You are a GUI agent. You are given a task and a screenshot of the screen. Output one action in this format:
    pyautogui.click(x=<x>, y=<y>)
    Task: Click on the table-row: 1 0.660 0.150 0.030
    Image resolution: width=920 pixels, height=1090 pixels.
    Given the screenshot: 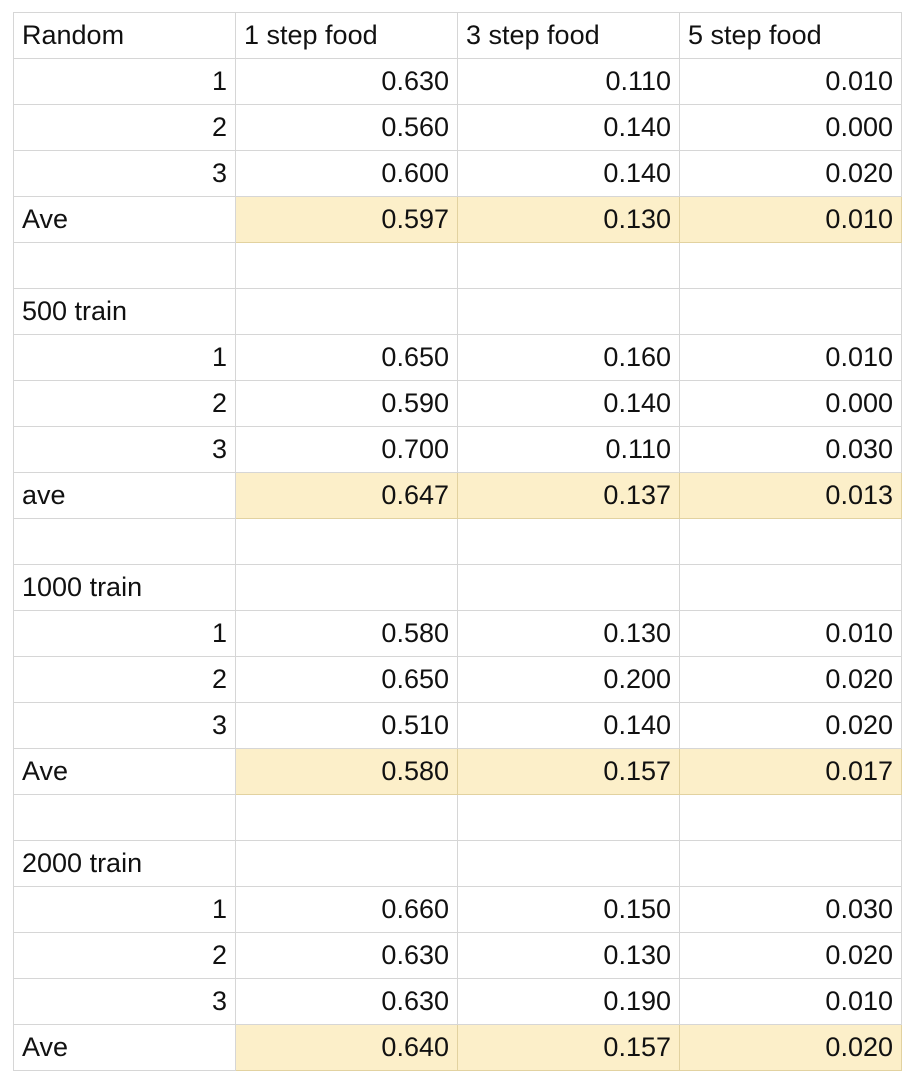 What is the action you would take?
    pyautogui.click(x=457, y=909)
    